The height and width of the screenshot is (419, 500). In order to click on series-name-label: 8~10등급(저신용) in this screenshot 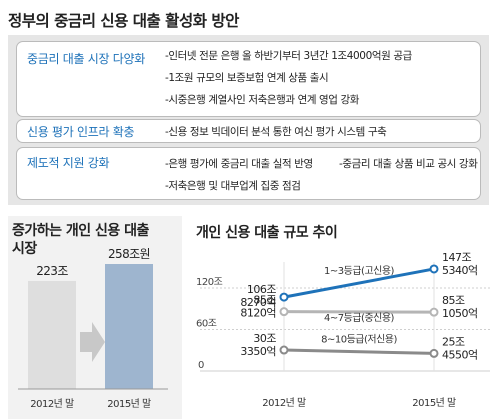, I will do `click(359, 340)`.